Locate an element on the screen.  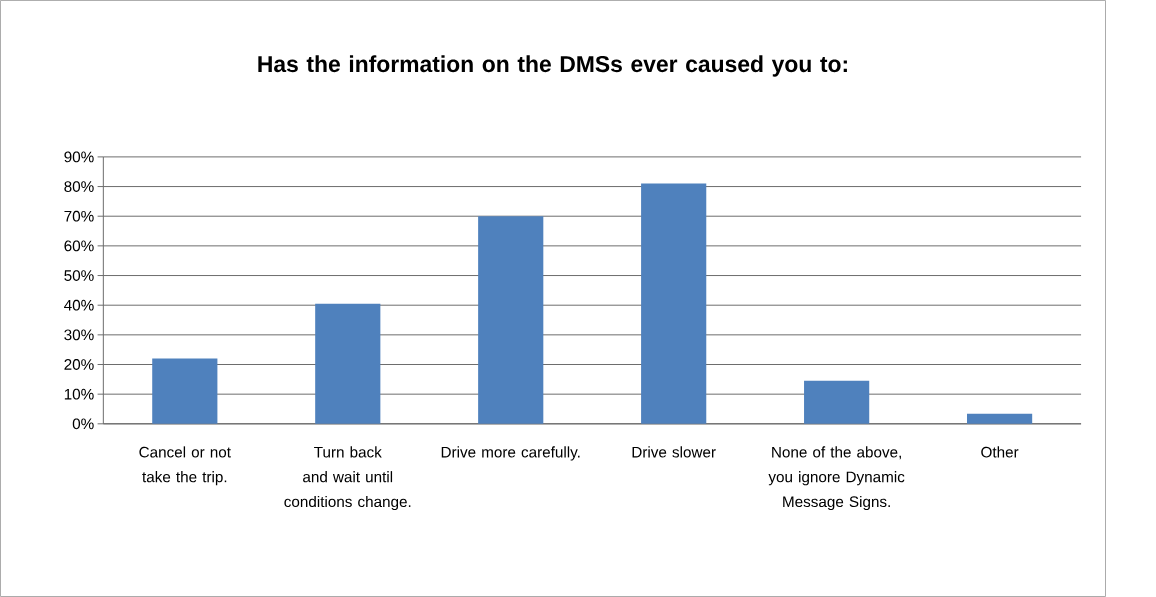
y-tick-label: 10% is located at coordinates (79, 394).